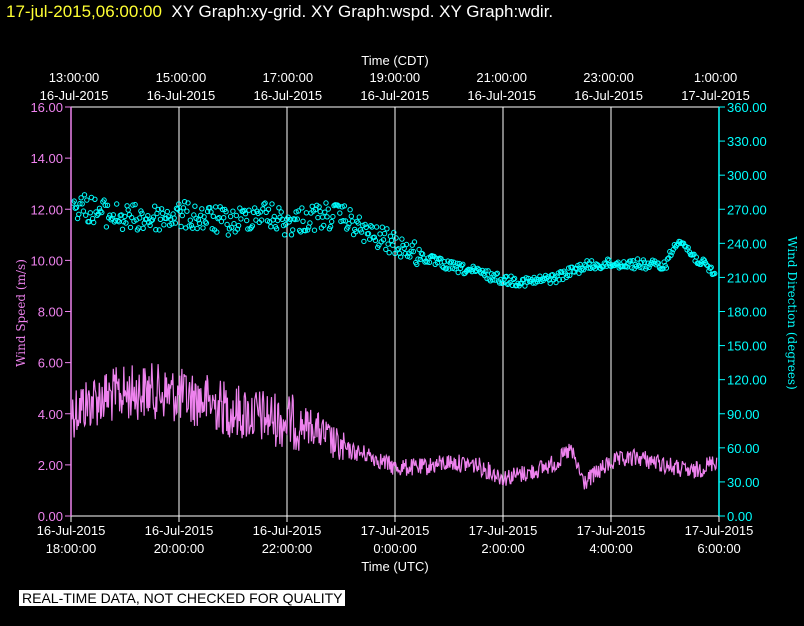  What do you see at coordinates (46, 260) in the screenshot?
I see `left-tick-label: 10.00` at bounding box center [46, 260].